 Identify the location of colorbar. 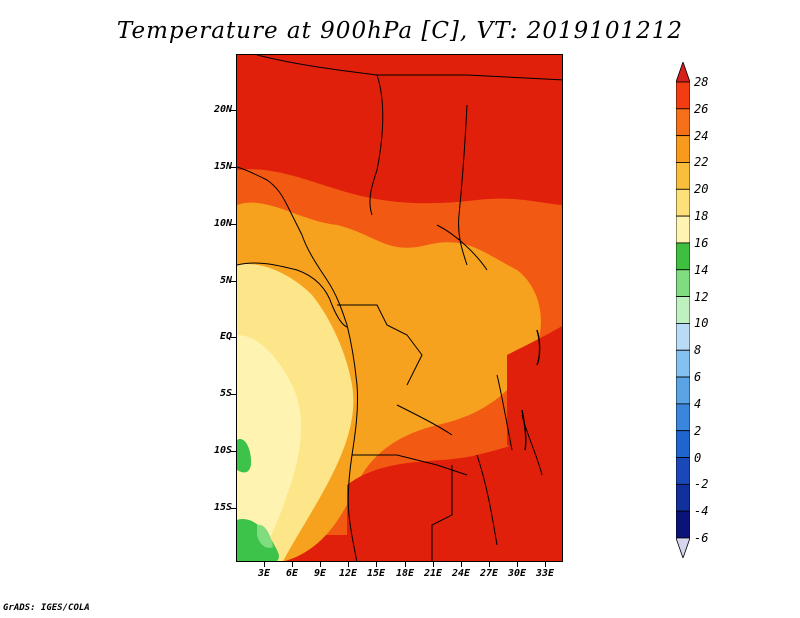
(683, 310).